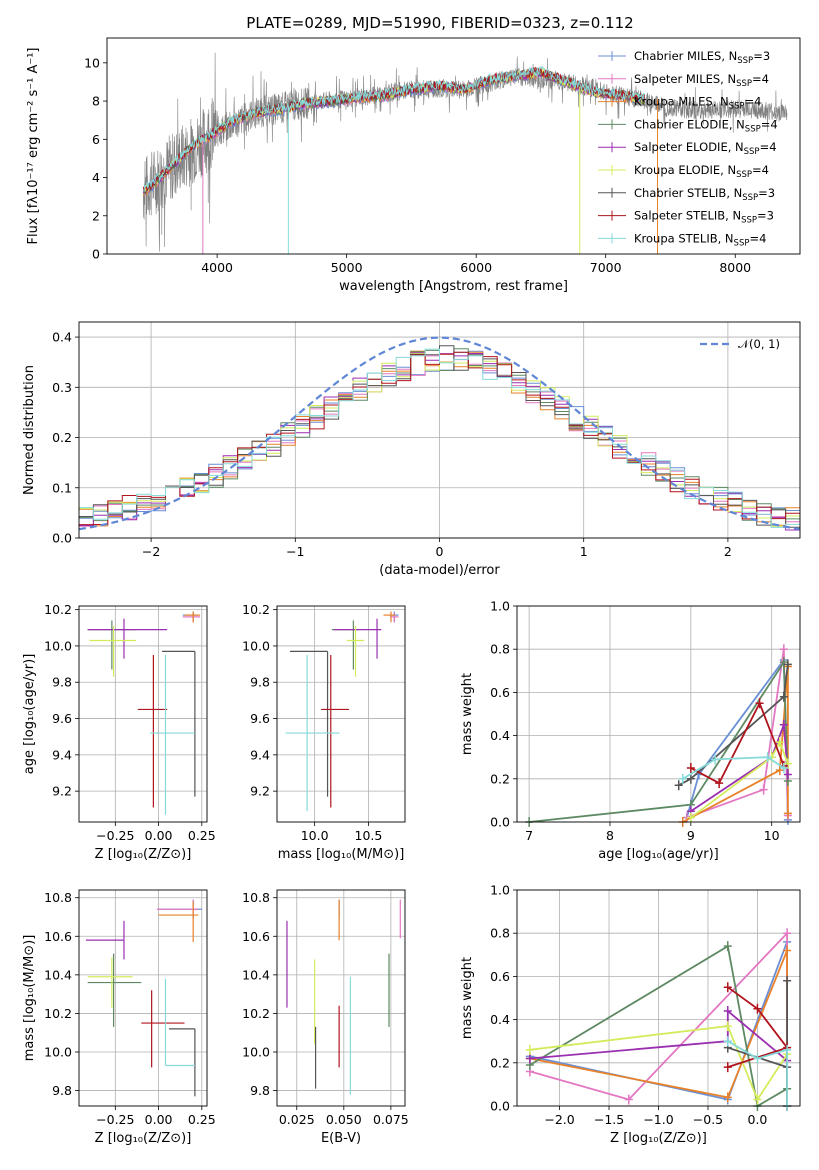 This screenshot has width=819, height=1170. What do you see at coordinates (606, 267) in the screenshot?
I see `x-tick-label: 7000` at bounding box center [606, 267].